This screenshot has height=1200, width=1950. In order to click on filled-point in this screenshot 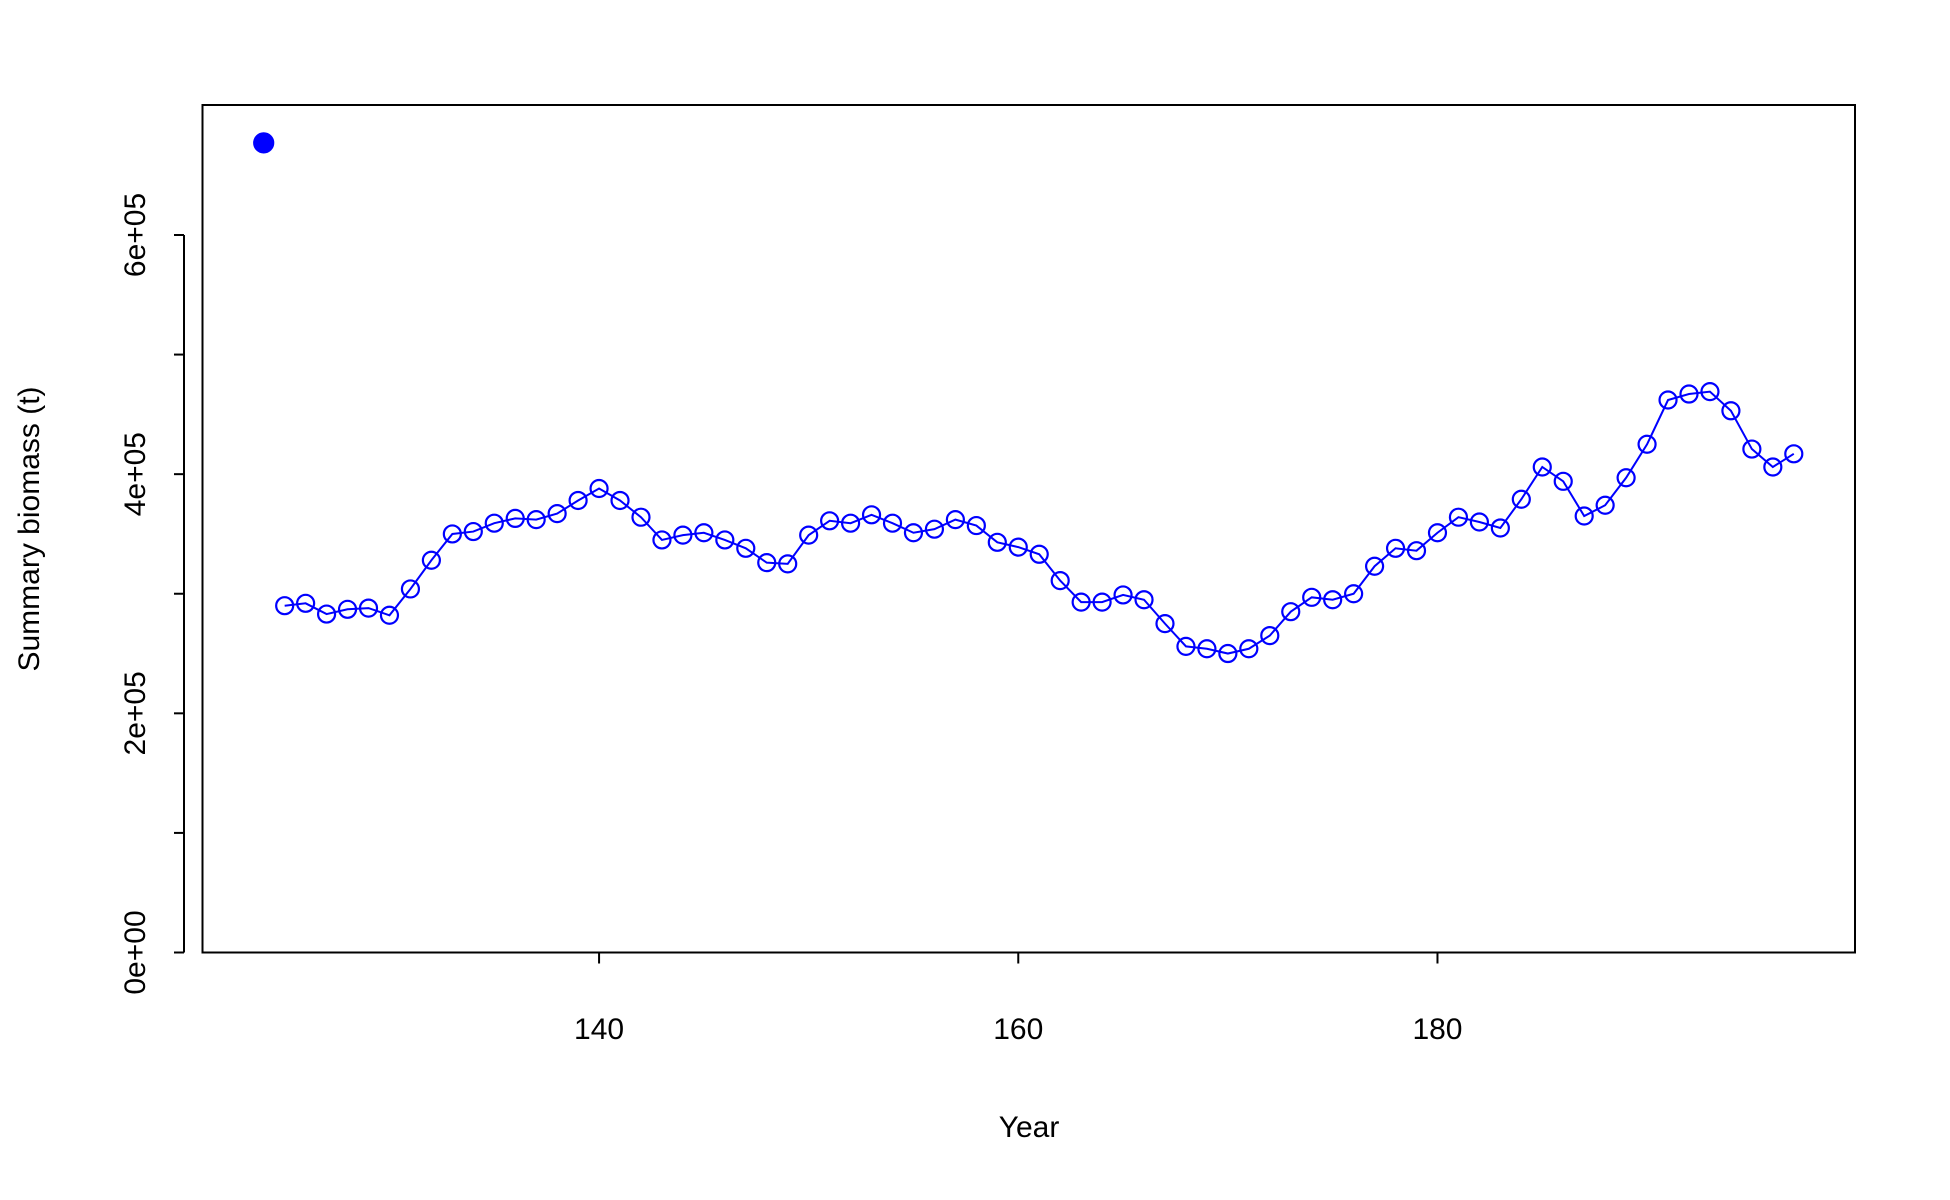, I will do `click(264, 143)`.